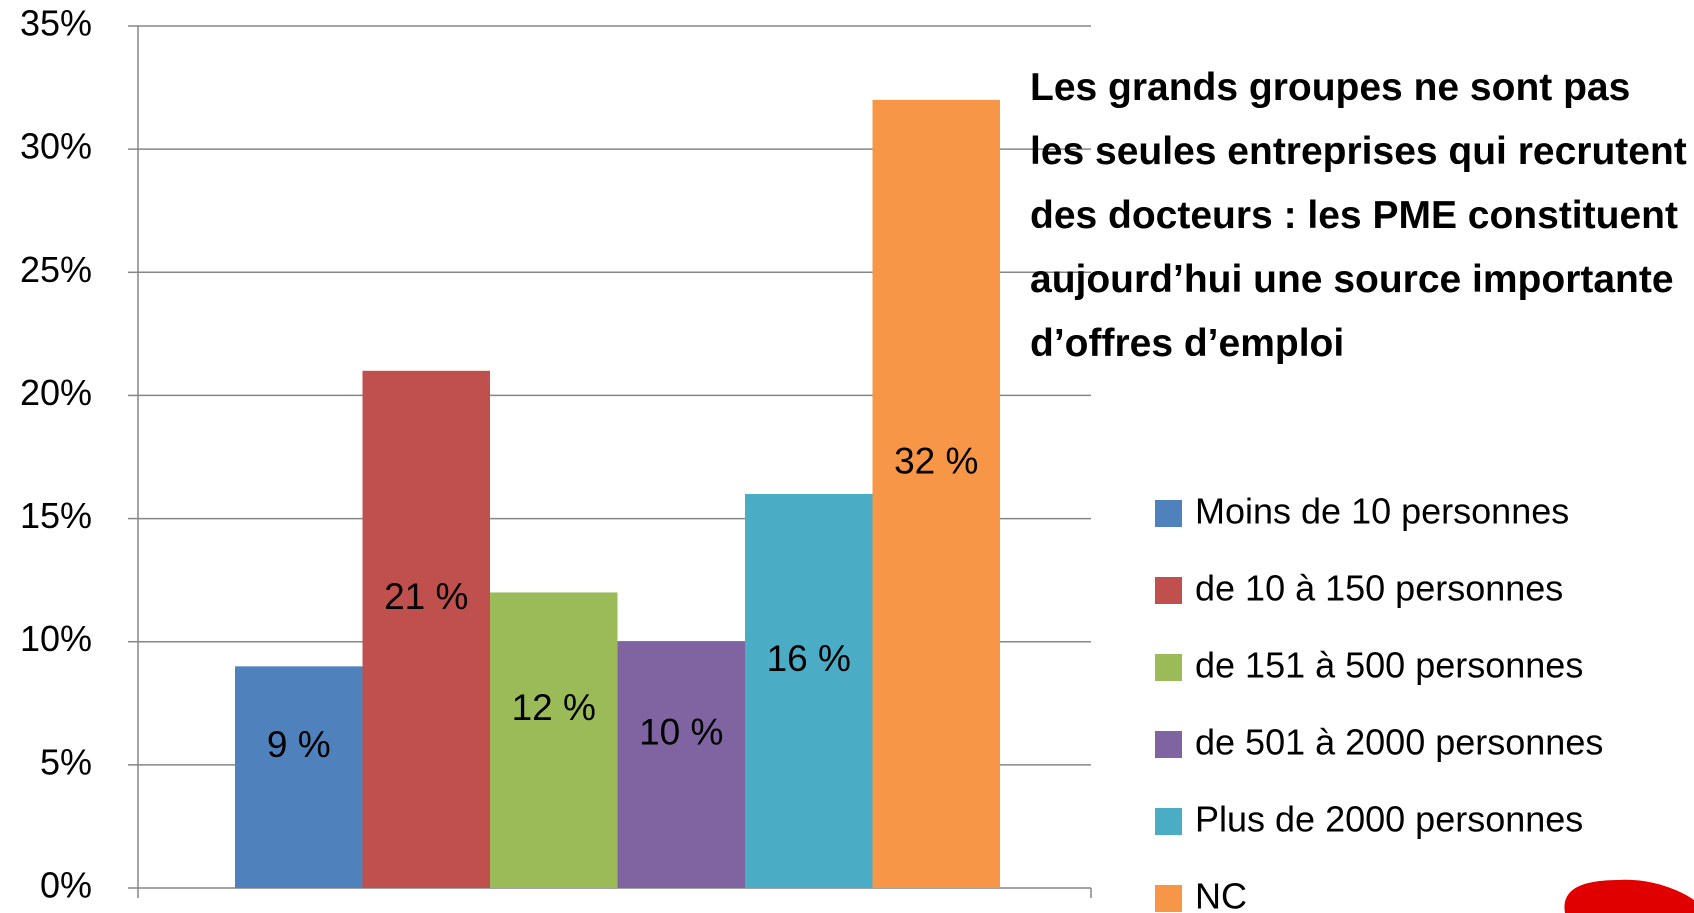  I want to click on y-tick-label: 25%, so click(56, 269).